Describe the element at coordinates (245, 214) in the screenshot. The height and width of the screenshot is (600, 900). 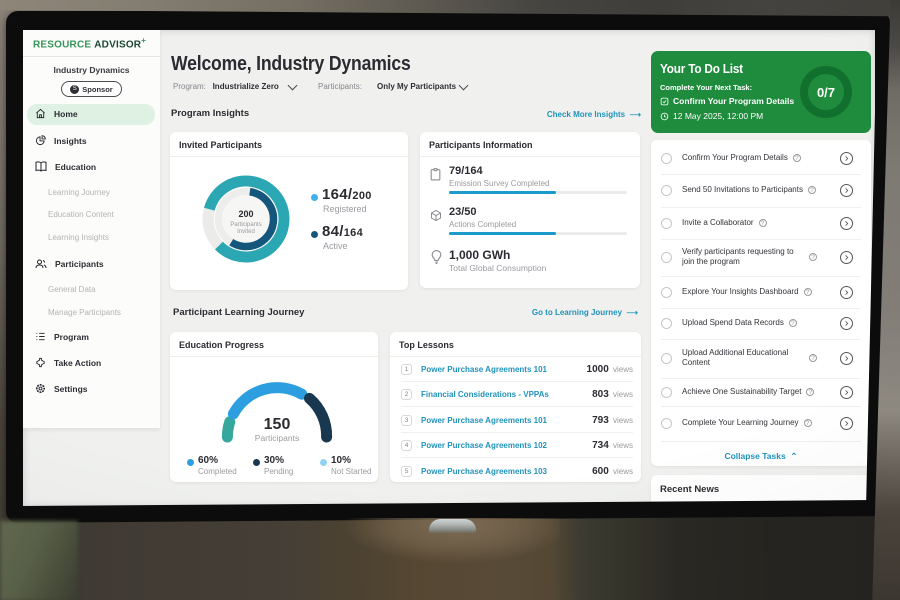
I see `svg-text: 200` at that location.